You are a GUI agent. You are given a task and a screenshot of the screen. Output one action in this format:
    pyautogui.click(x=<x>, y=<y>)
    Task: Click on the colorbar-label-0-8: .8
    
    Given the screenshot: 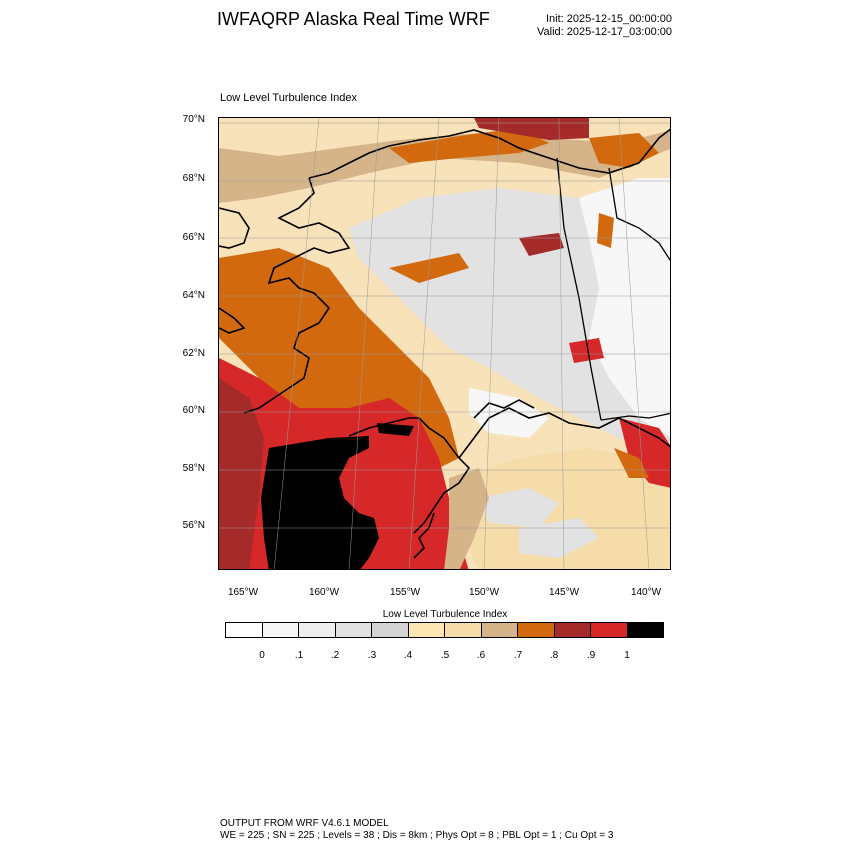 What is the action you would take?
    pyautogui.click(x=554, y=655)
    